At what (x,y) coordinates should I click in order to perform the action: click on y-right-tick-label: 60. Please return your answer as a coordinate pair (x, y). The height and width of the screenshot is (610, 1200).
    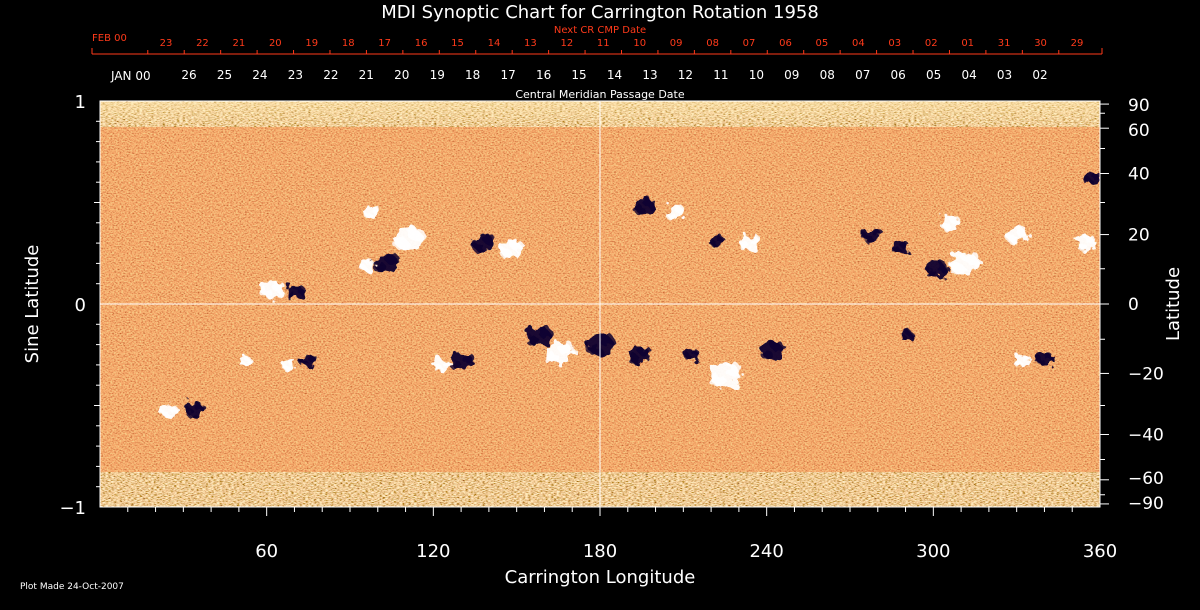
    Looking at the image, I should click on (1139, 131).